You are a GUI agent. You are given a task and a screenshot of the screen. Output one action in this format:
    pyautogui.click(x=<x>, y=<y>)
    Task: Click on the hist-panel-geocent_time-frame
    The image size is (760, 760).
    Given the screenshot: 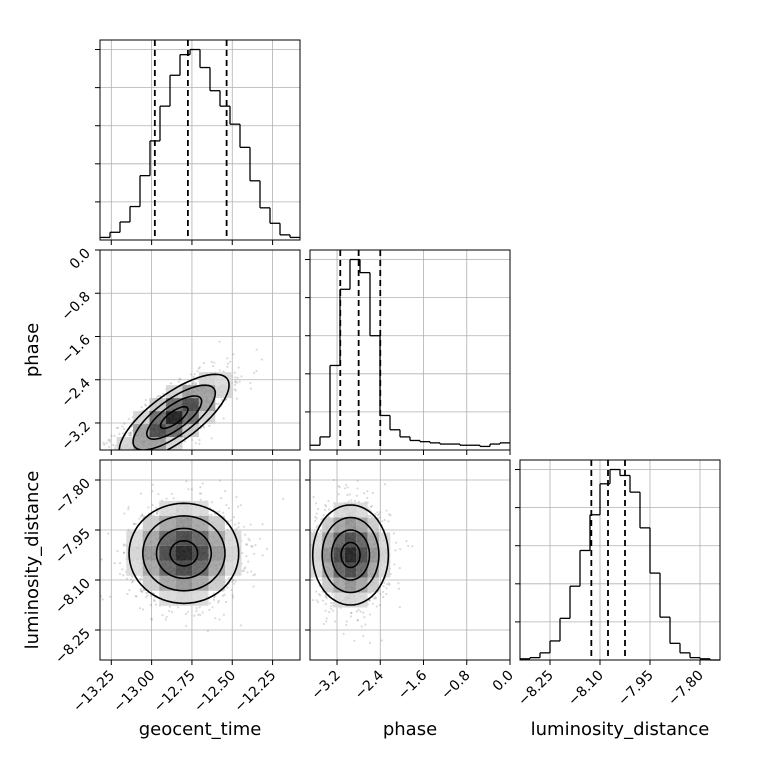 What is the action you would take?
    pyautogui.click(x=200, y=140)
    